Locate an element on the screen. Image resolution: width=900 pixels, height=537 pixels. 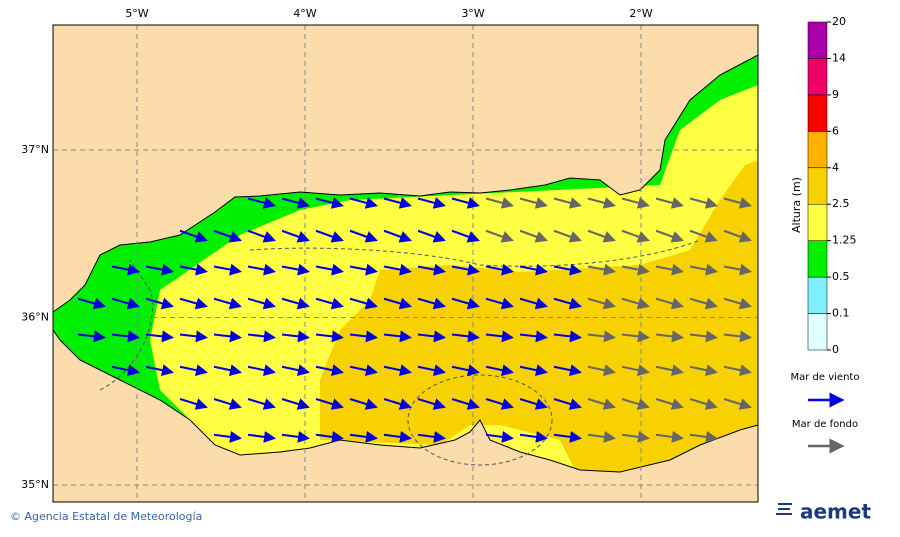
footer-credit: © Agencia Estatal de Meteorología is located at coordinates (106, 516).